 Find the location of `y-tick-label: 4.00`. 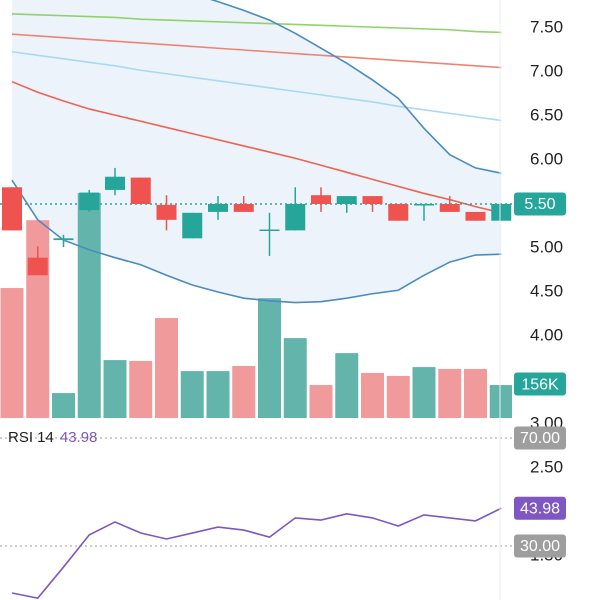

y-tick-label: 4.00 is located at coordinates (546, 334).